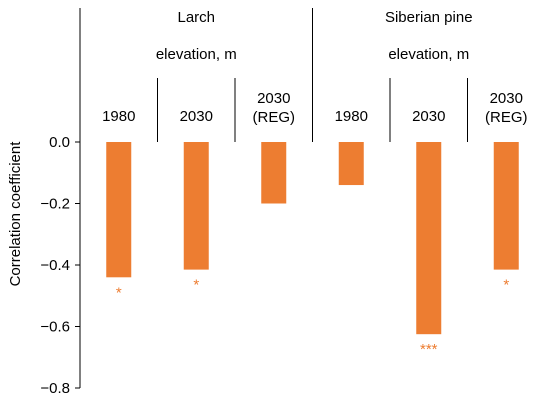  Describe the element at coordinates (314, 108) in the screenshot. I see `category-labels: 1980 2030 2030 (REG) 1980 2030 2030 (REG)` at that location.